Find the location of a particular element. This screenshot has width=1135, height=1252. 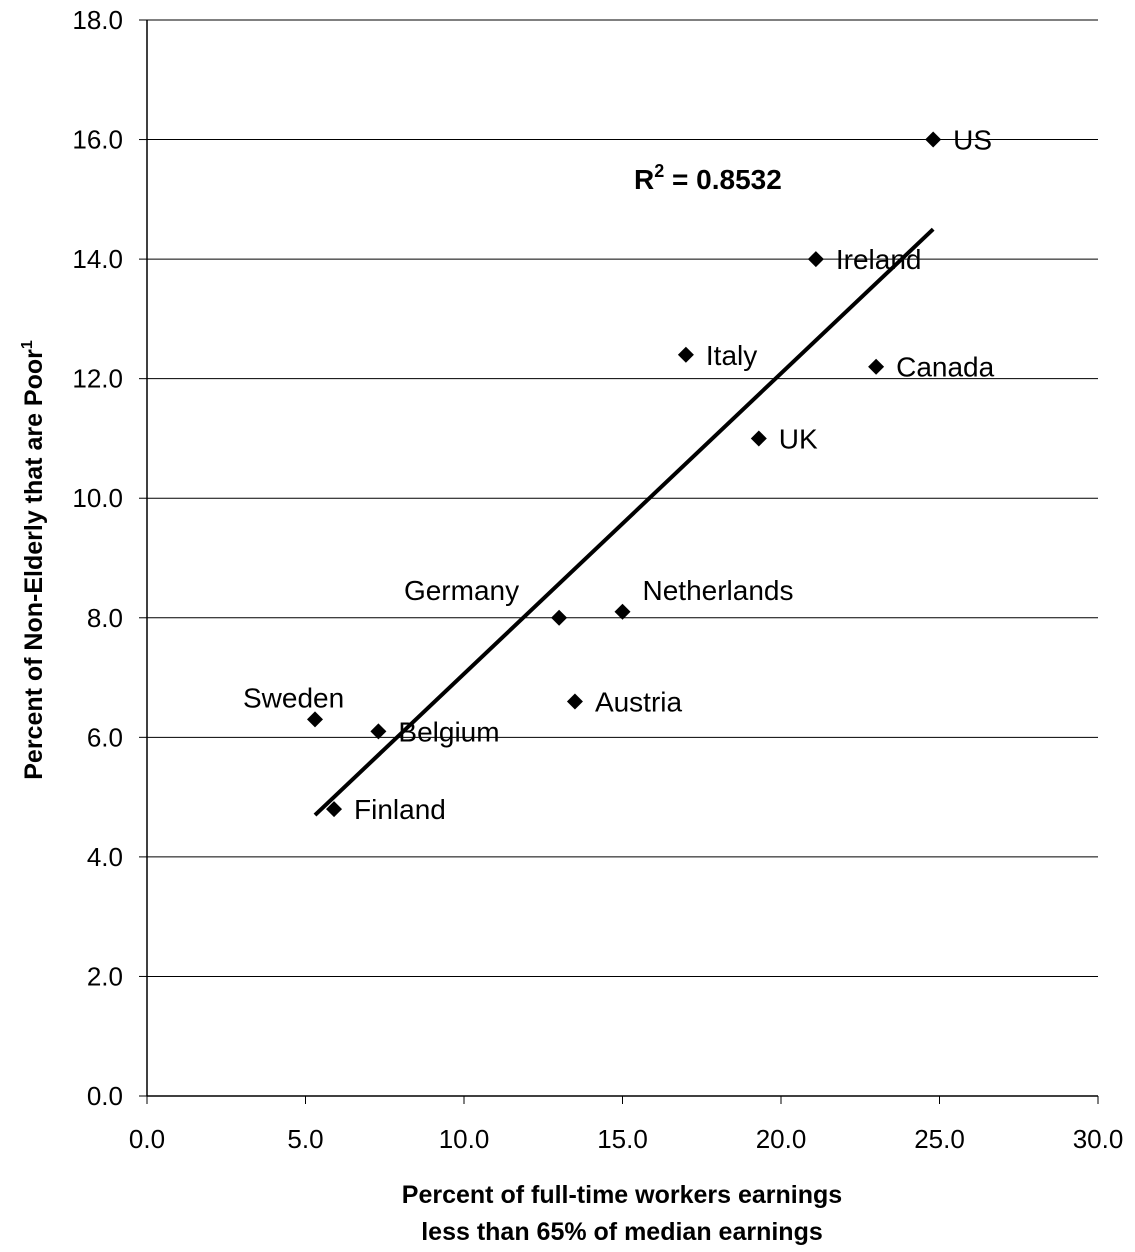

y-tick-label: 2.0 is located at coordinates (105, 976).